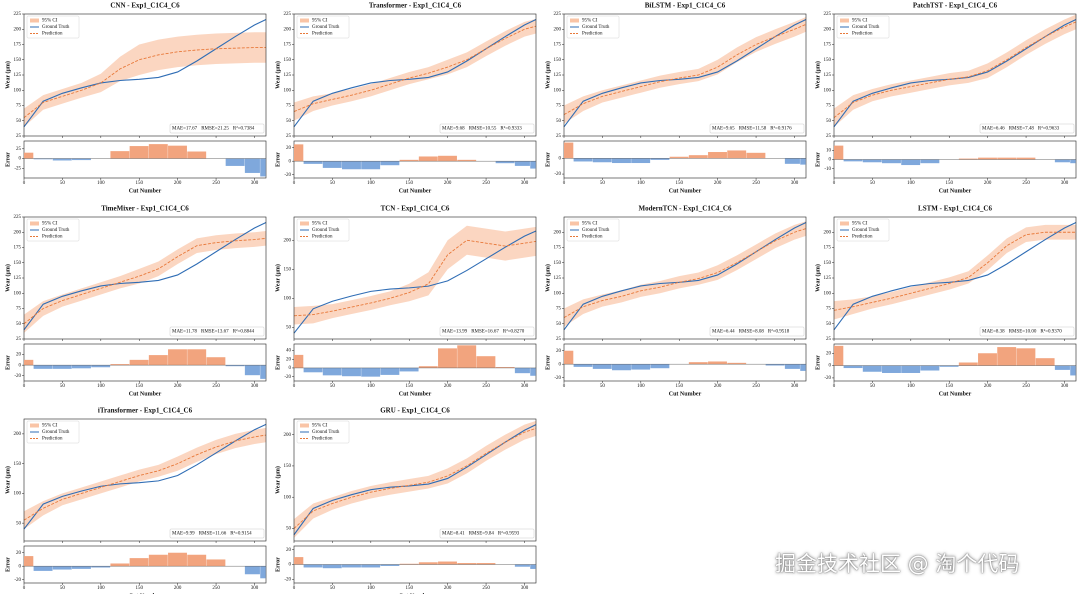 The image size is (1080, 594). I want to click on metric: RMSE=8.08, so click(752, 332).